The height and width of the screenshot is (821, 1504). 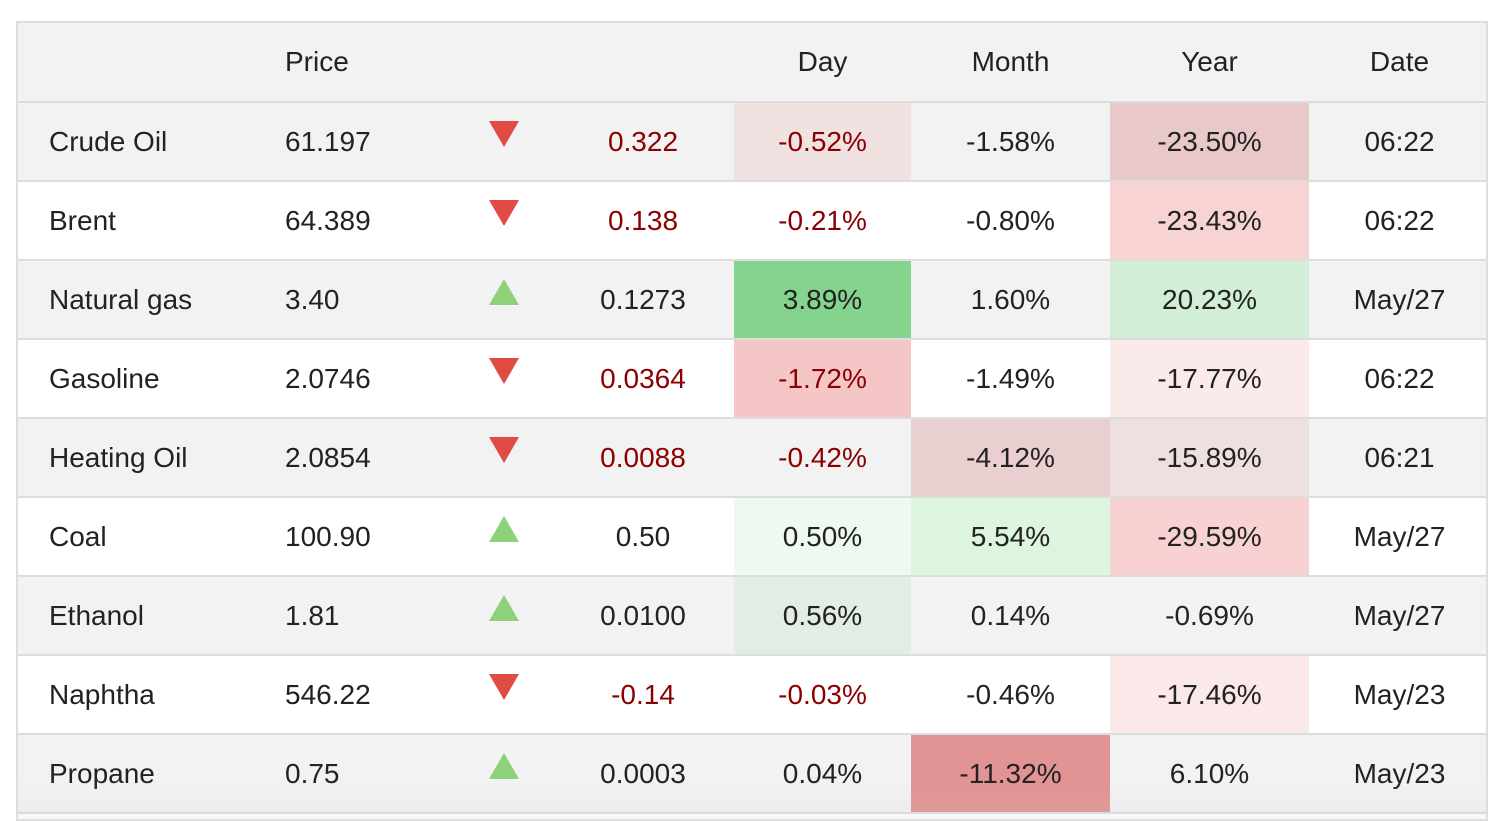 What do you see at coordinates (364, 537) in the screenshot?
I see `price-cell: 100.90` at bounding box center [364, 537].